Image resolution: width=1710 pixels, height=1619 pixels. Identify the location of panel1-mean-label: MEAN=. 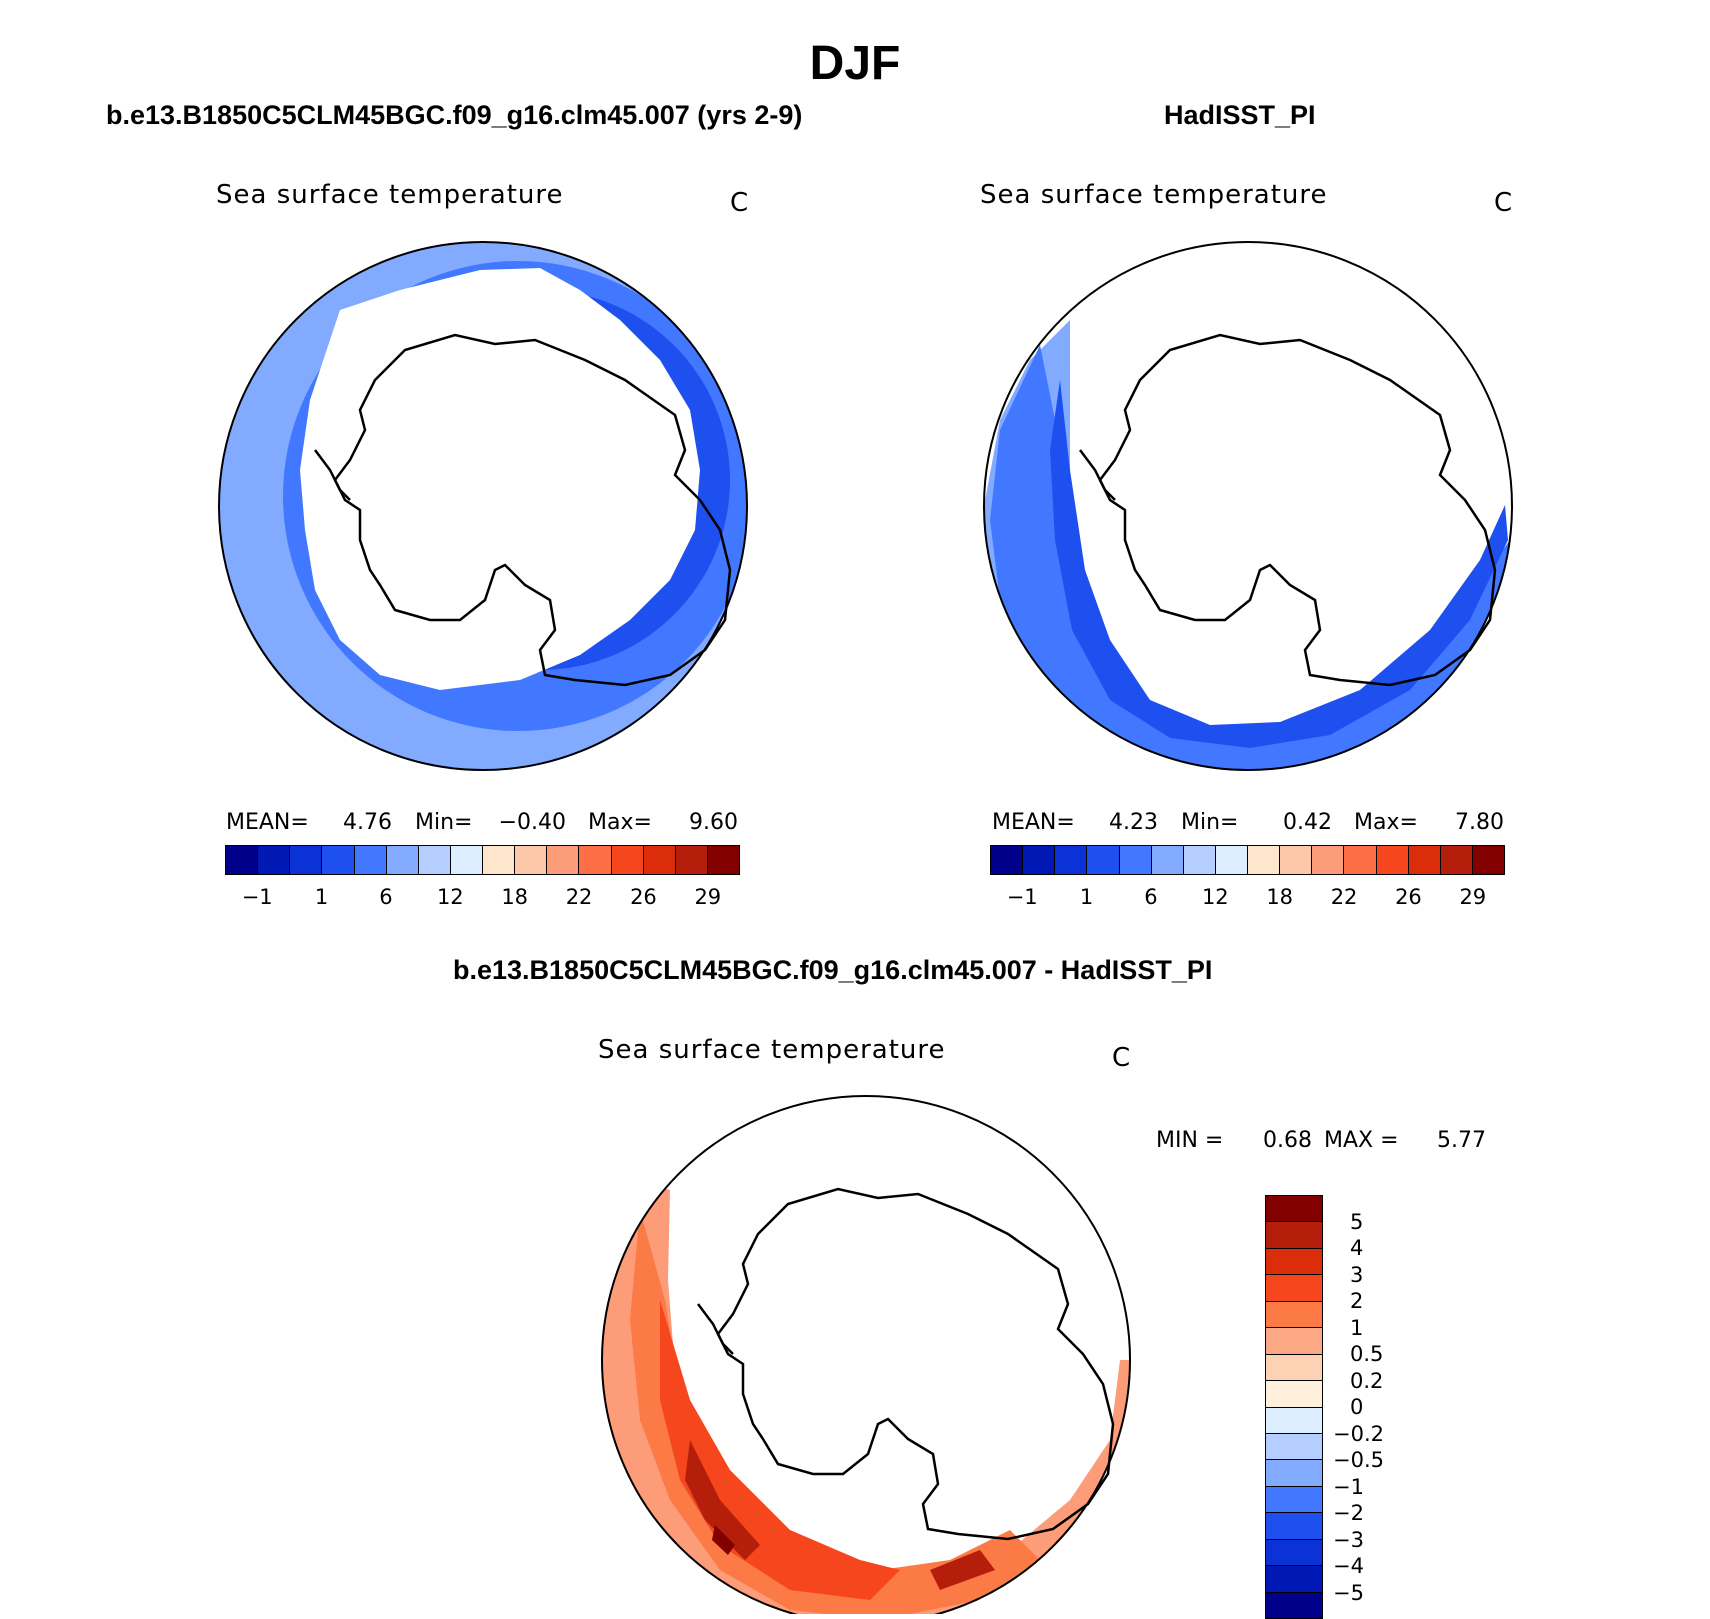
(267, 822).